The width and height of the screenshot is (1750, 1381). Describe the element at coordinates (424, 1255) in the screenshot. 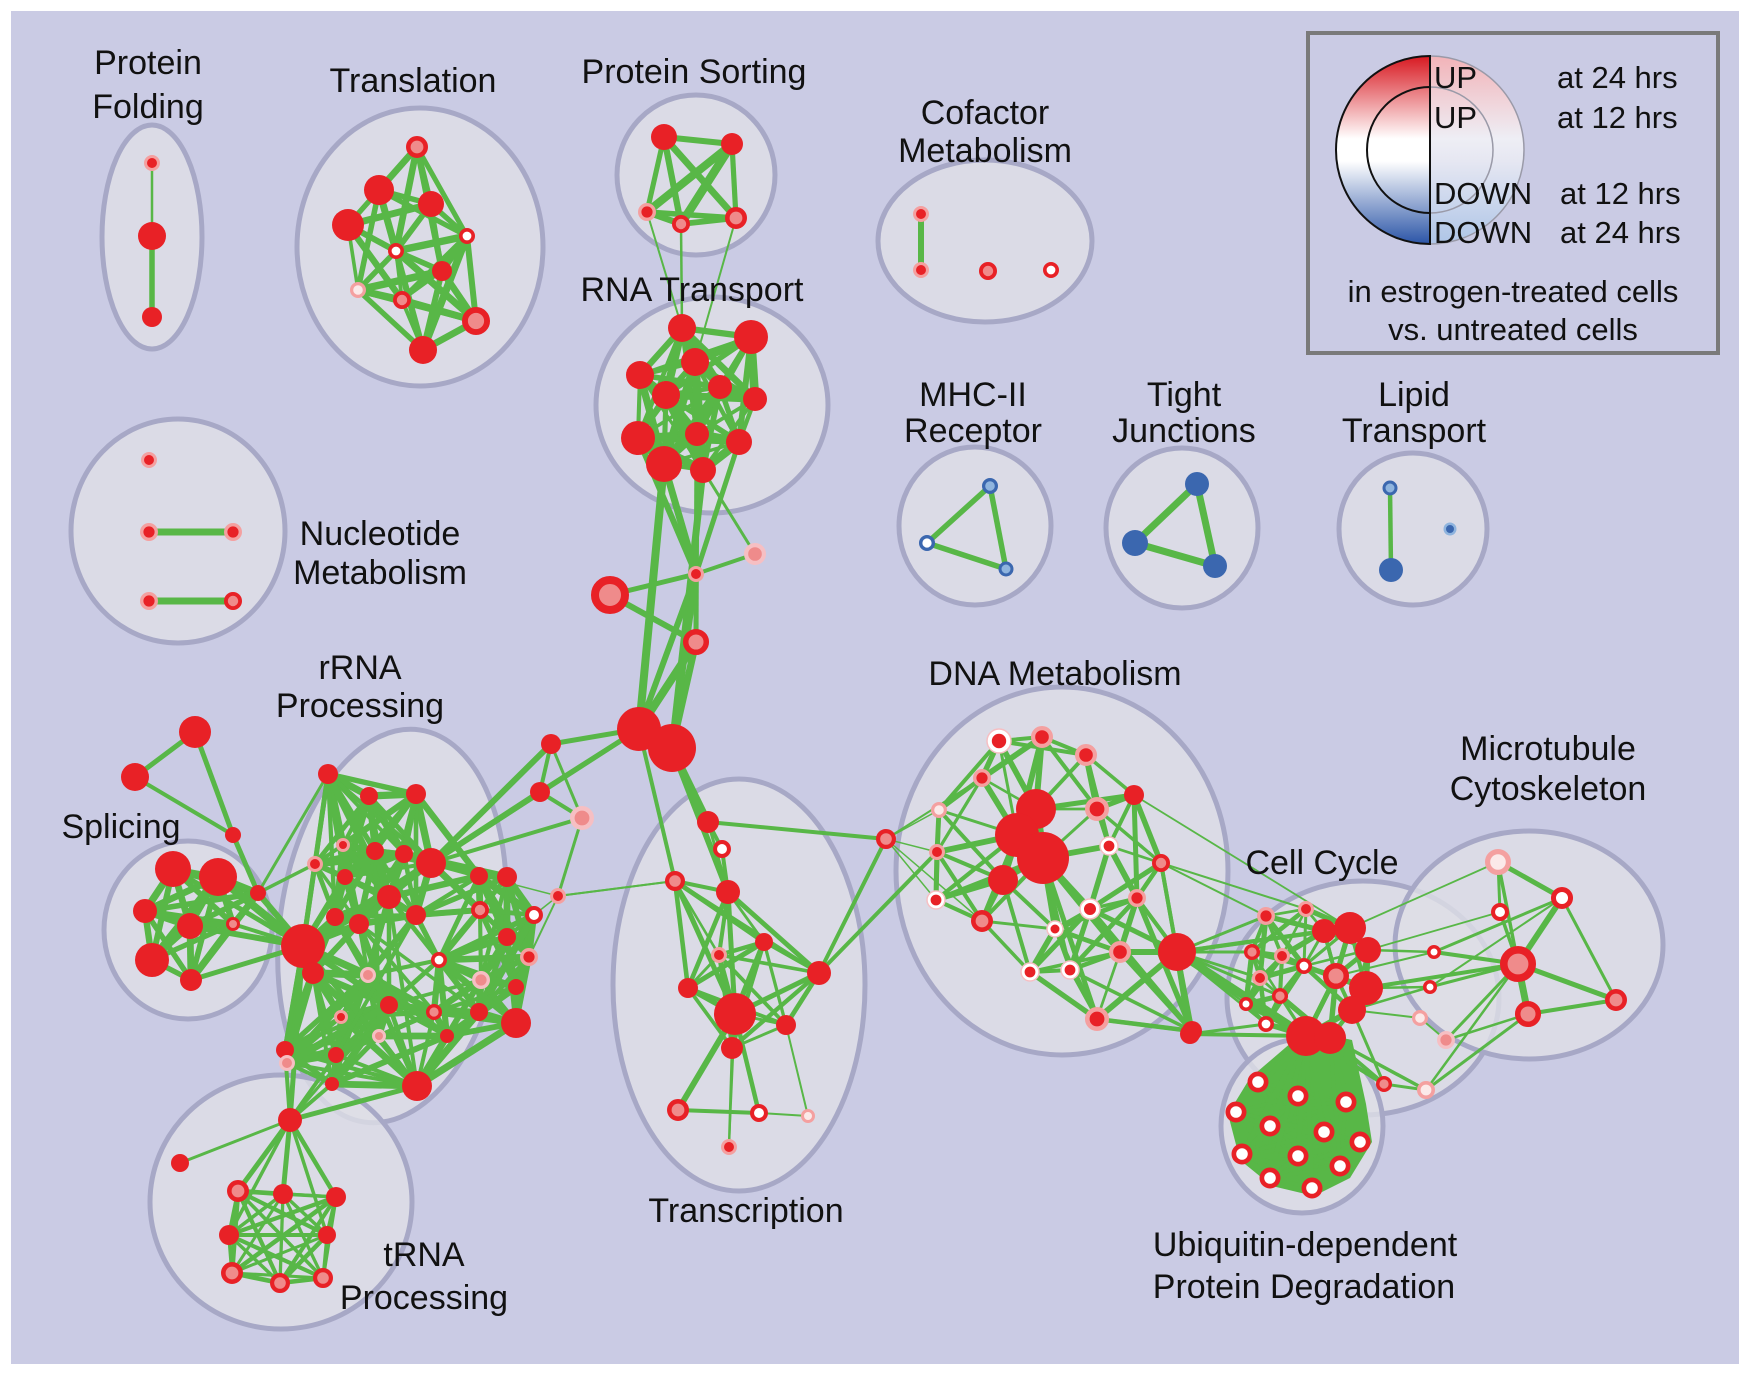

I see `svg-text: tRNA` at that location.